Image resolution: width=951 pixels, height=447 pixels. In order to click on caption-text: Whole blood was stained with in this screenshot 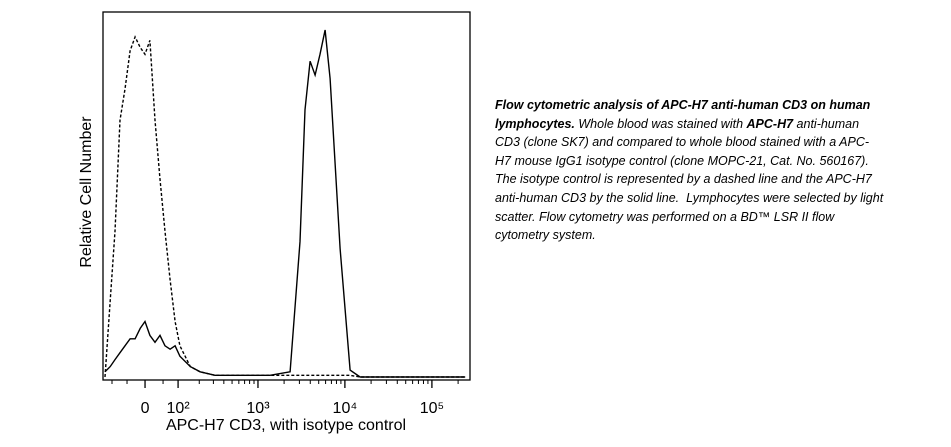, I will do `click(660, 123)`.